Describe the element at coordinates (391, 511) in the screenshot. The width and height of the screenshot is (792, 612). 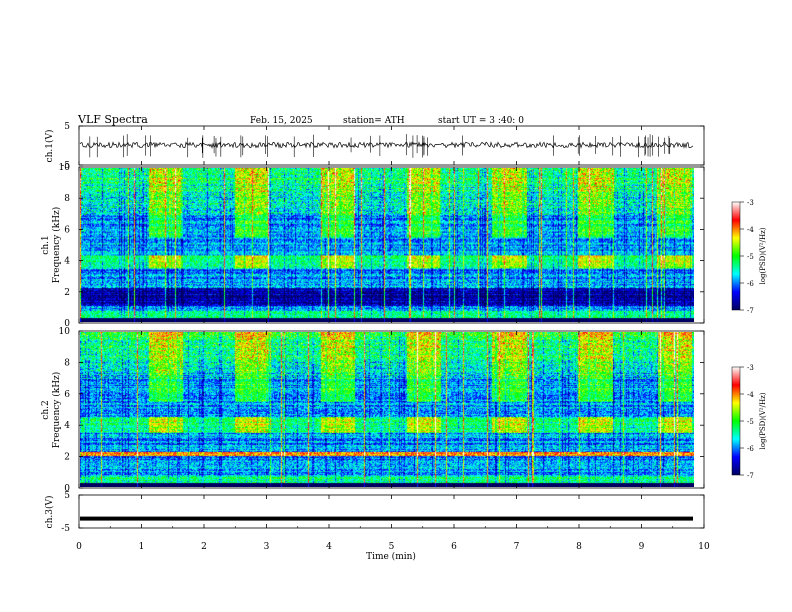
I see `ch3-waveform-frame` at that location.